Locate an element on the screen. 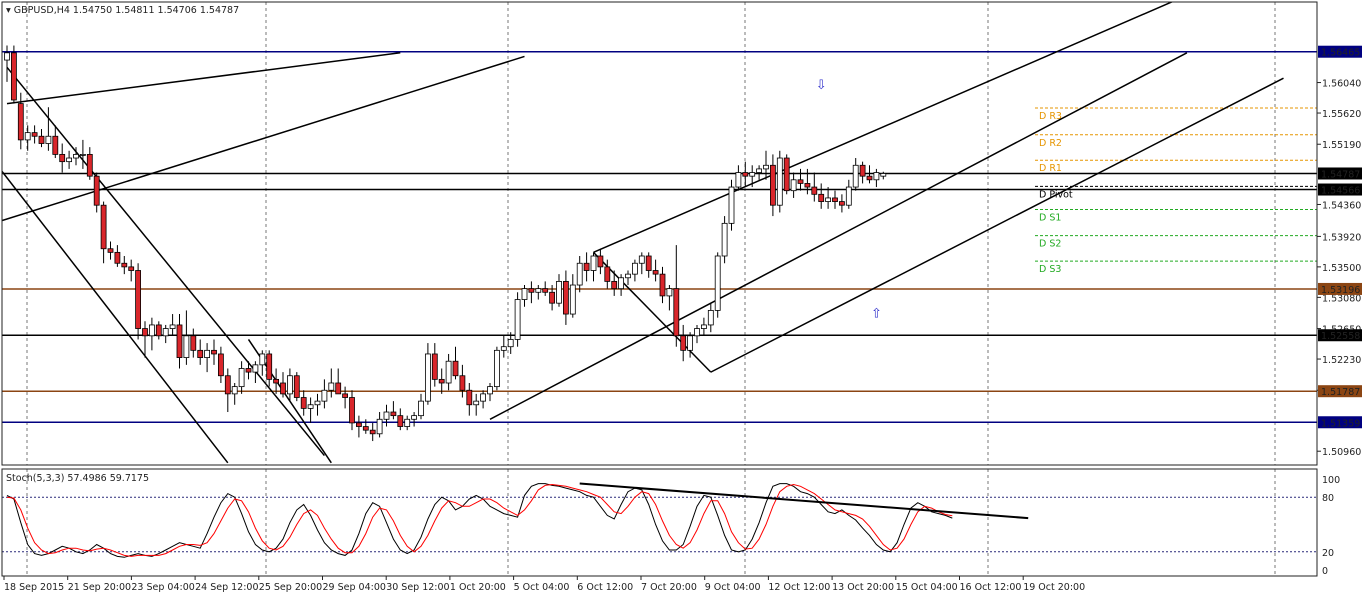 The height and width of the screenshot is (594, 1362). price-level-tag-label: 1.52558 is located at coordinates (1340, 336).